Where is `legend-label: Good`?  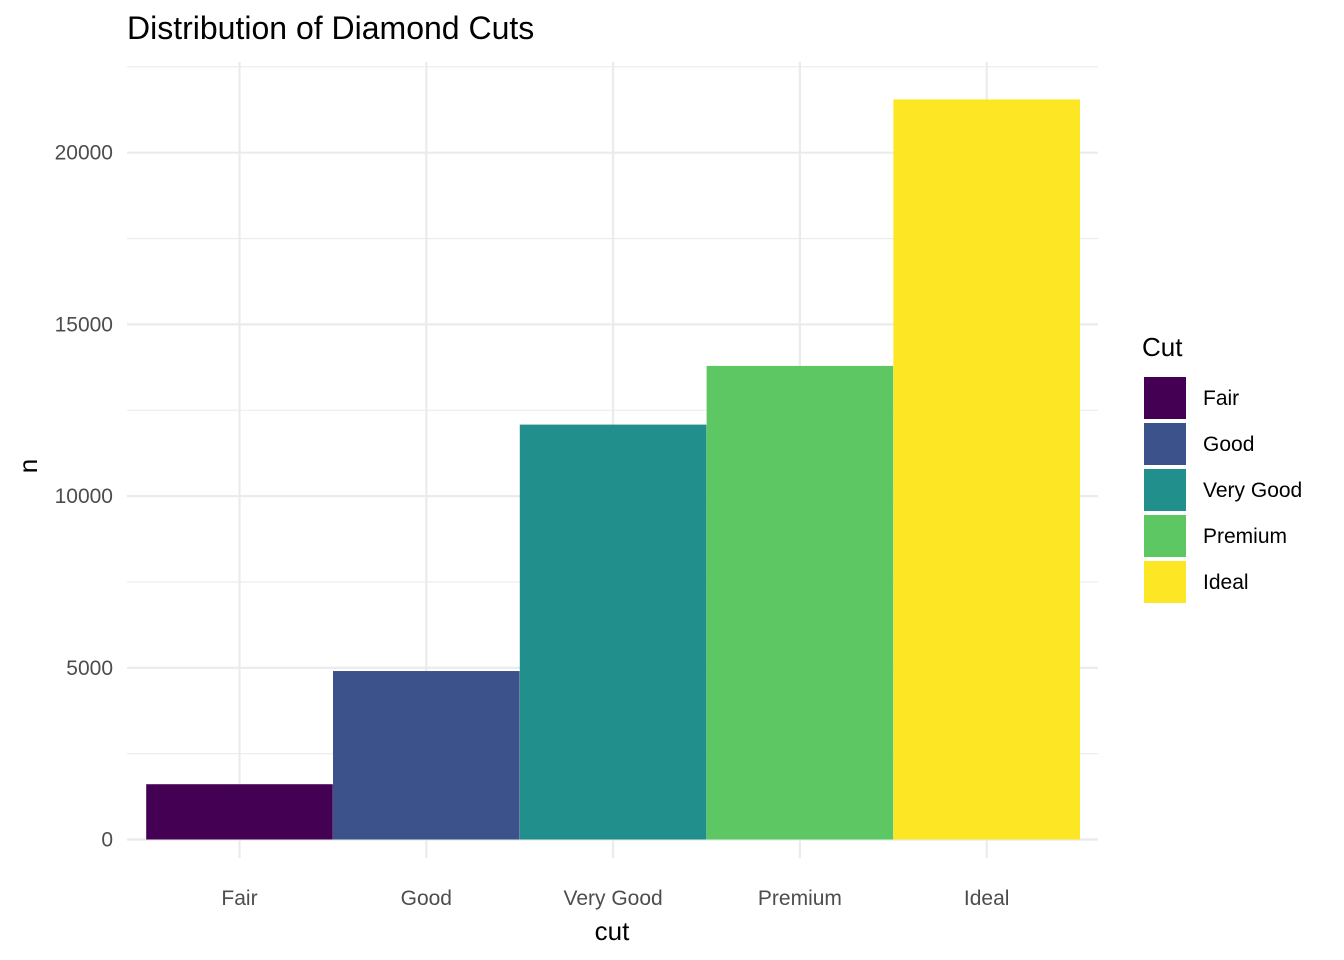
legend-label: Good is located at coordinates (1228, 444).